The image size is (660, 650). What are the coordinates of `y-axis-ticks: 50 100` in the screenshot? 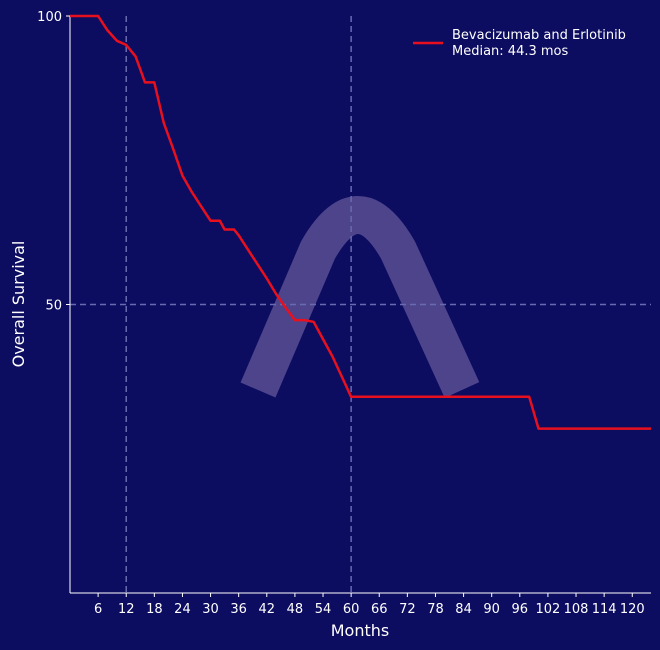 It's located at (53, 162).